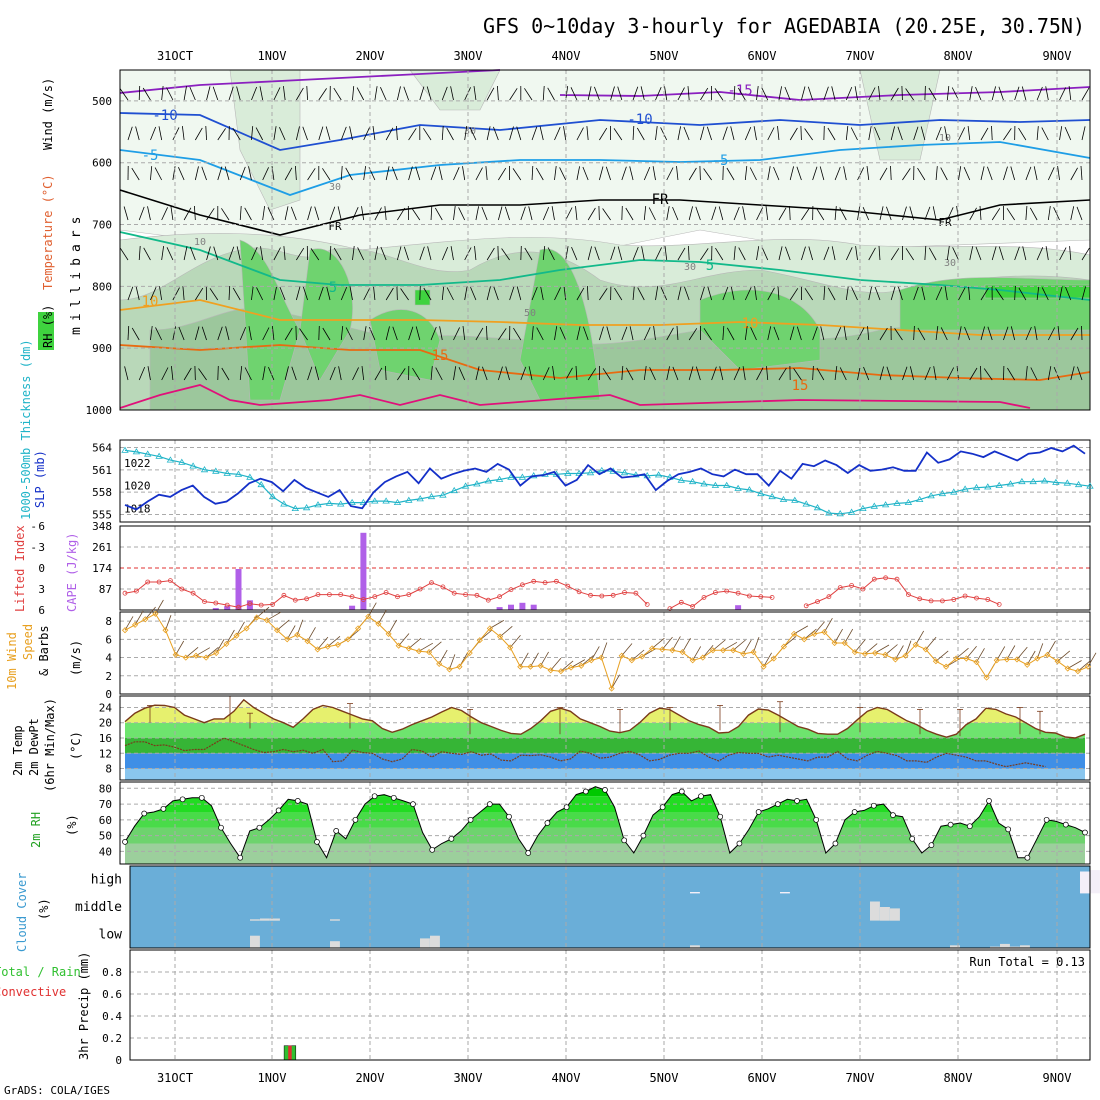 The width and height of the screenshot is (1100, 1100). What do you see at coordinates (290, 1052) in the screenshot?
I see `precip-convective-bar` at bounding box center [290, 1052].